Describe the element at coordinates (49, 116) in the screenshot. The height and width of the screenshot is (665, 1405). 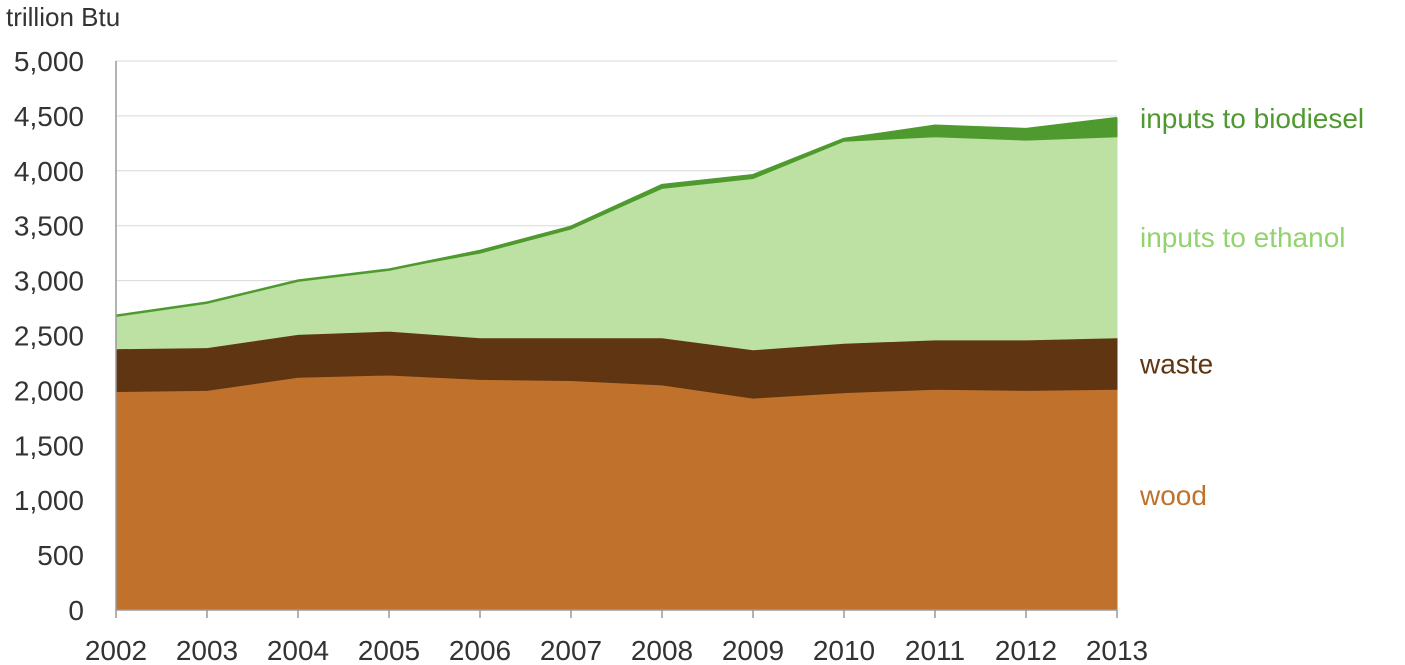
I see `y-tick-label: 4,500` at that location.